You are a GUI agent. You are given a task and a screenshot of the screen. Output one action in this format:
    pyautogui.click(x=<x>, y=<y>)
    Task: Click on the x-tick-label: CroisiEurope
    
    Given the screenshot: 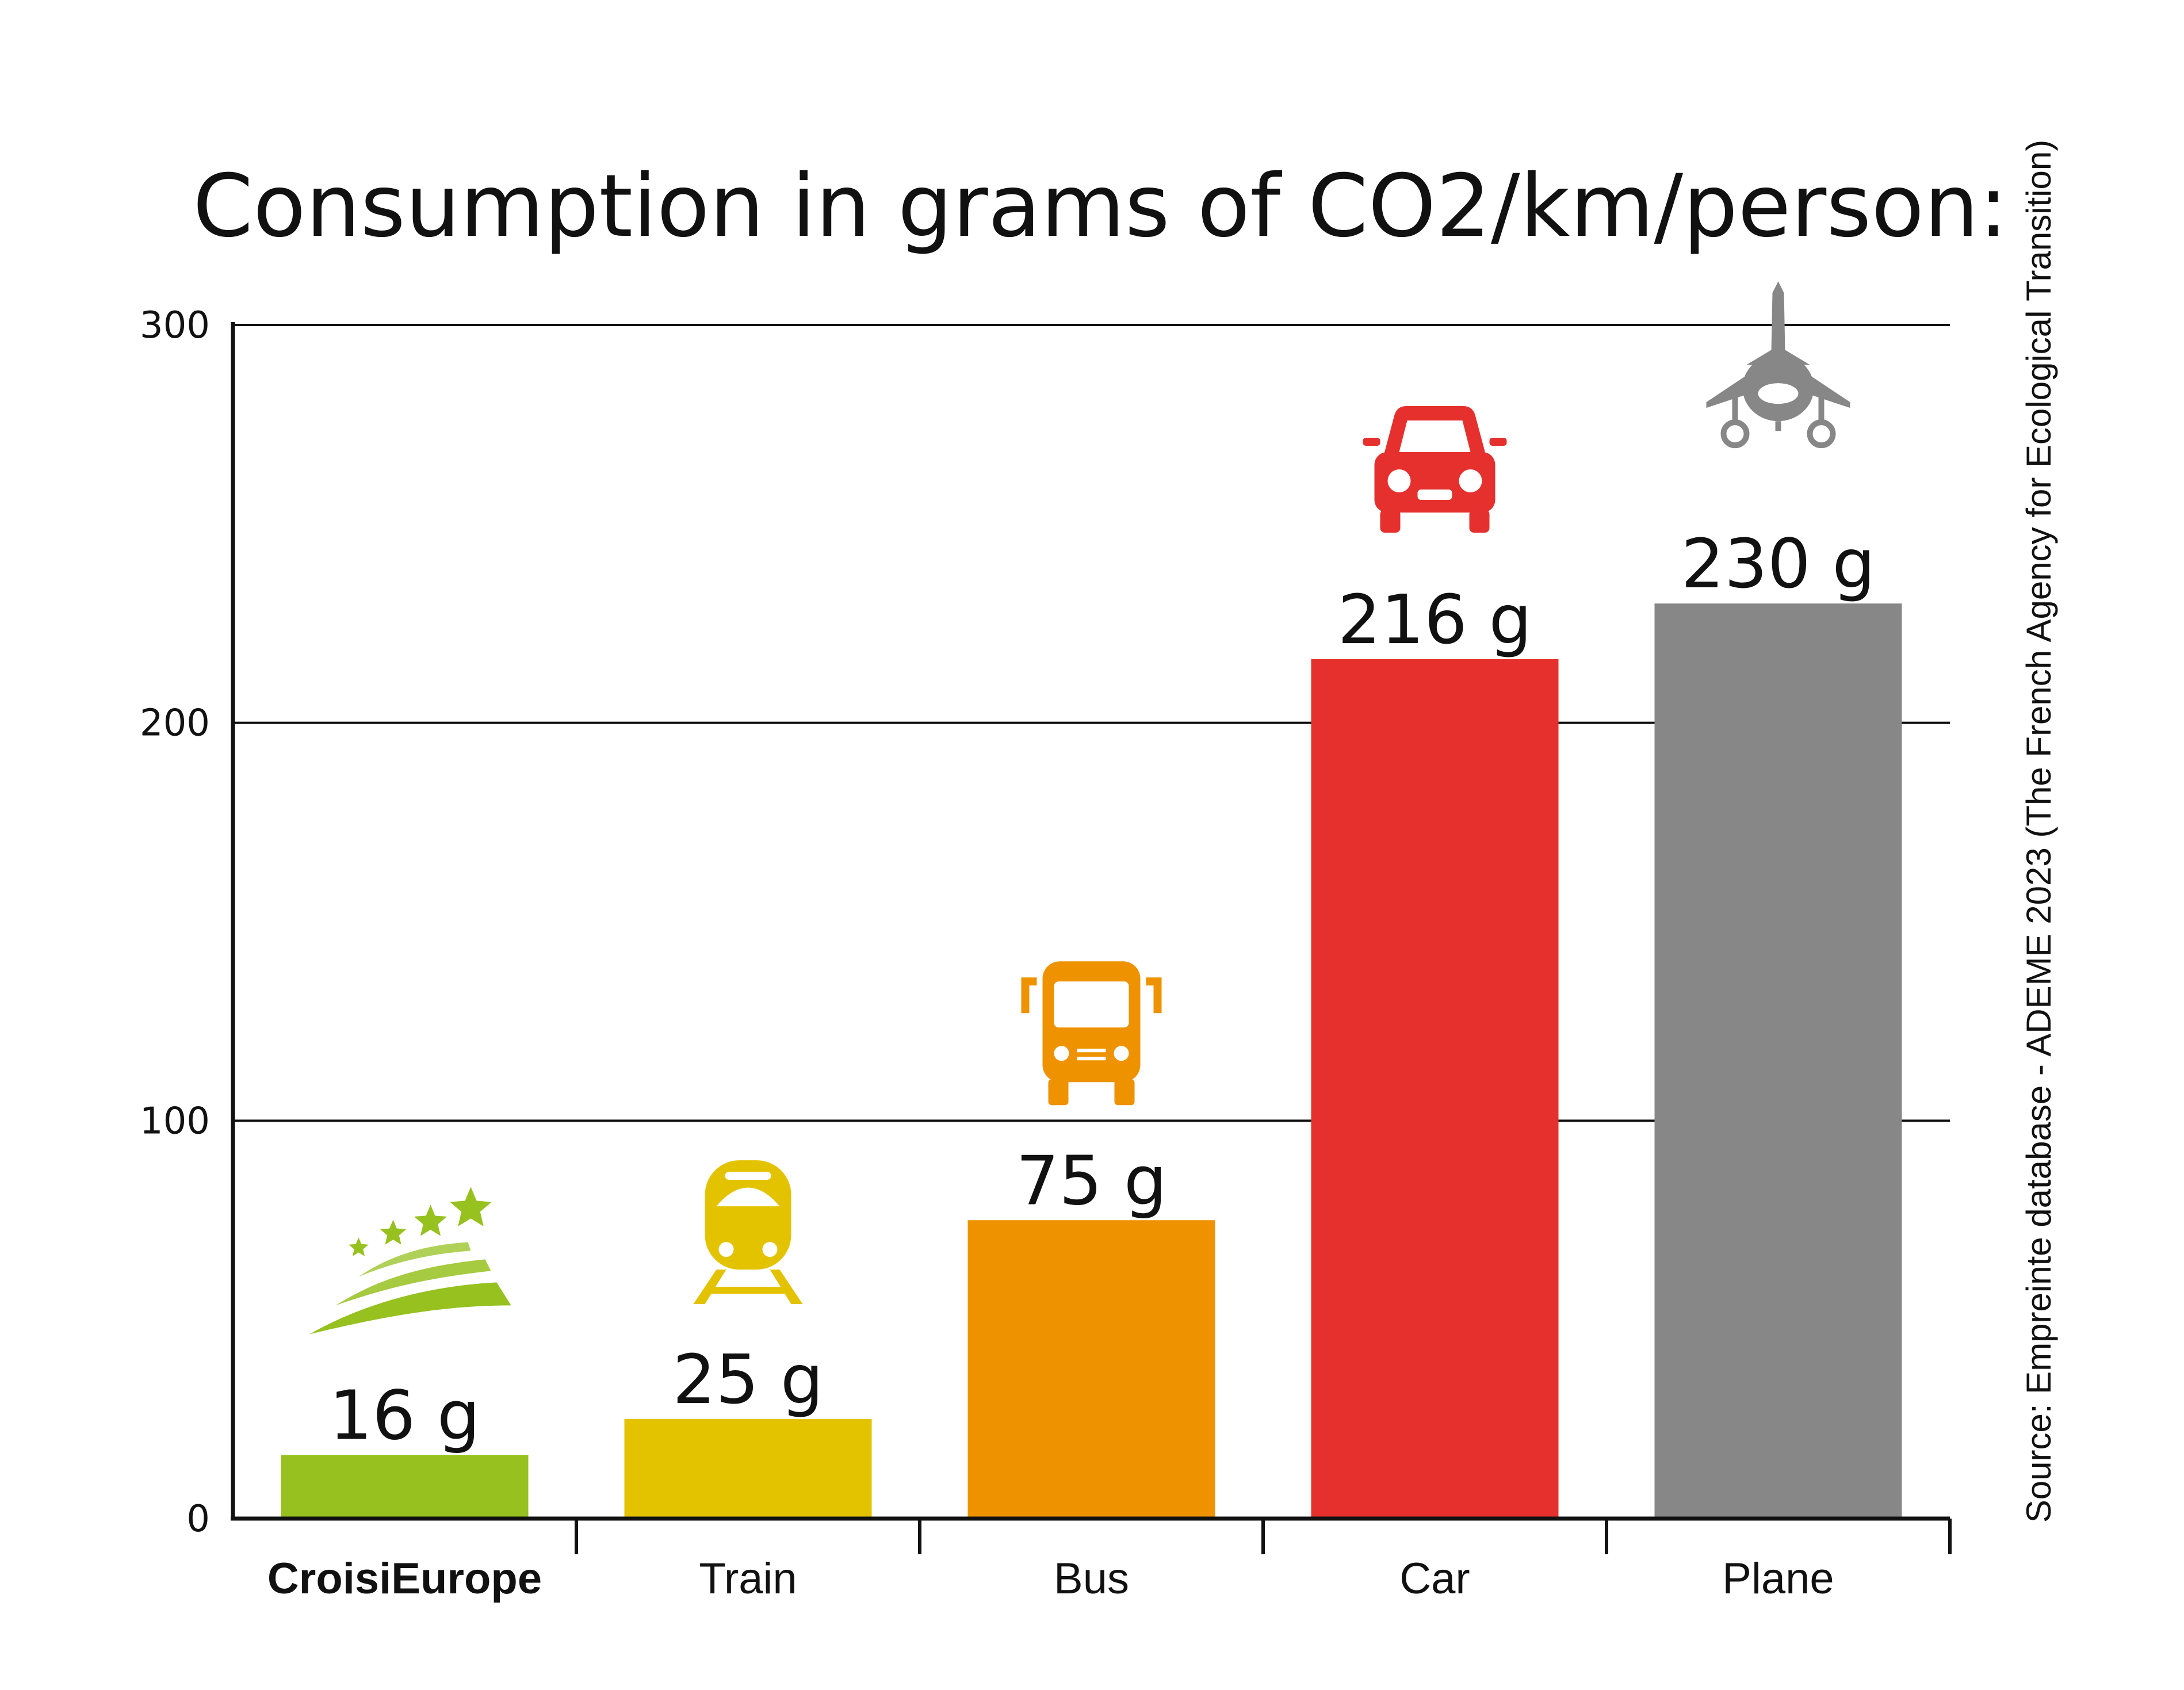 What is the action you would take?
    pyautogui.click(x=404, y=1578)
    